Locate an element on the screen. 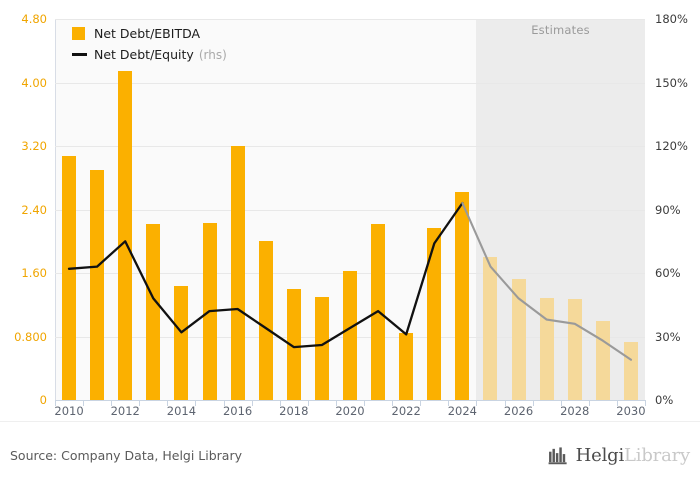  x-axis-tick-label: 2024 is located at coordinates (462, 411).